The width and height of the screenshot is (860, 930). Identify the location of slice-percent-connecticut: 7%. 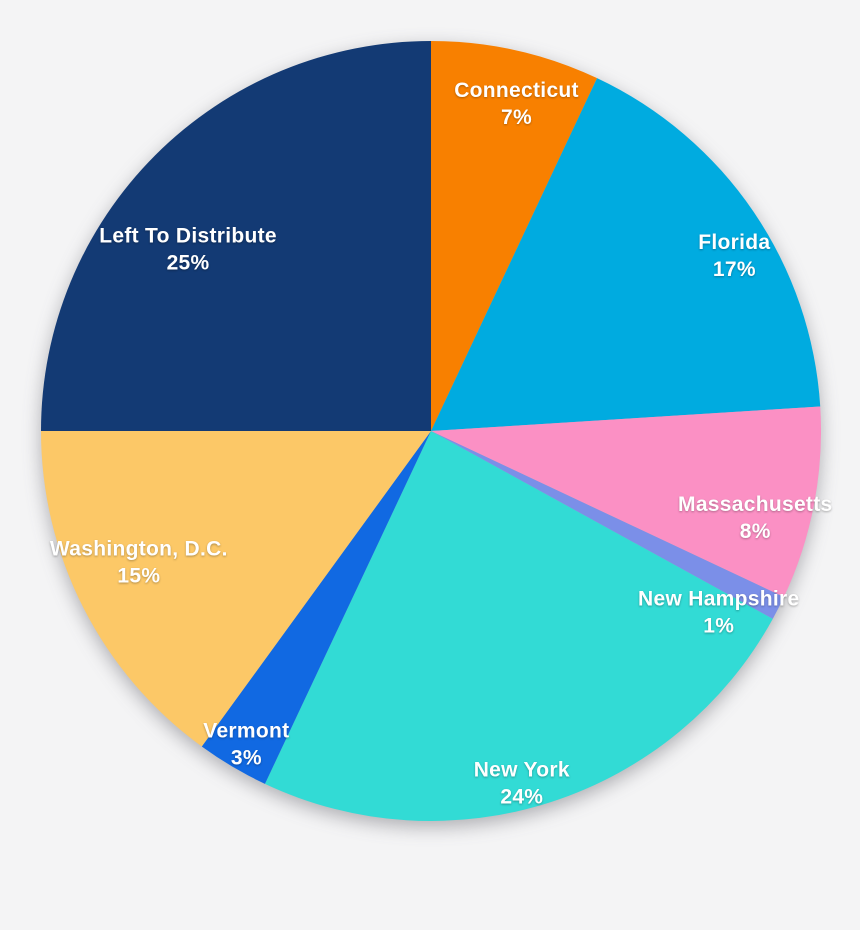
(516, 117).